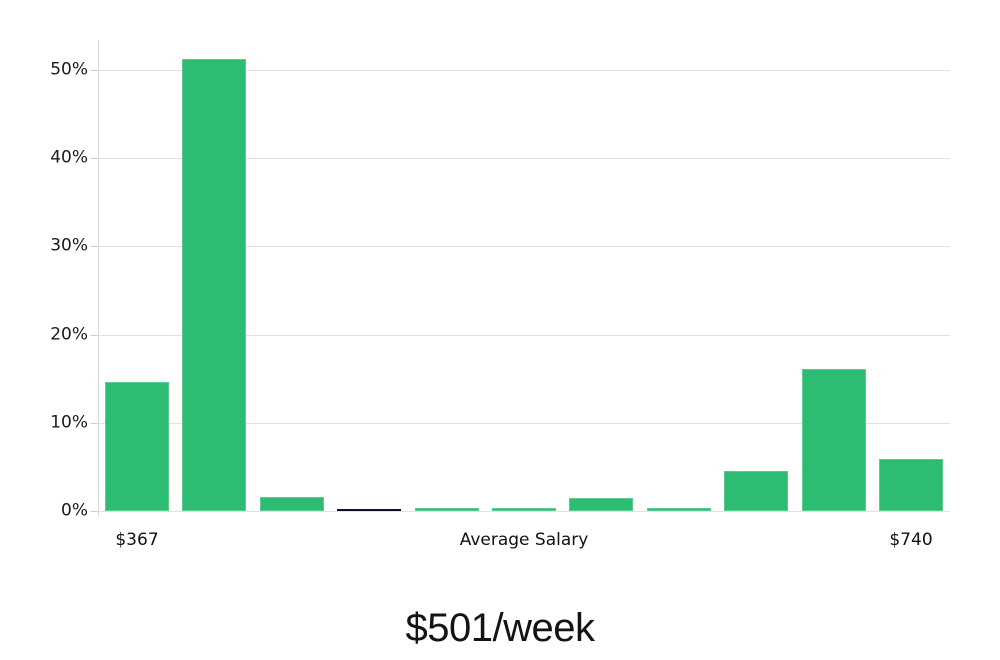  What do you see at coordinates (524, 159) in the screenshot?
I see `gridline-40%` at bounding box center [524, 159].